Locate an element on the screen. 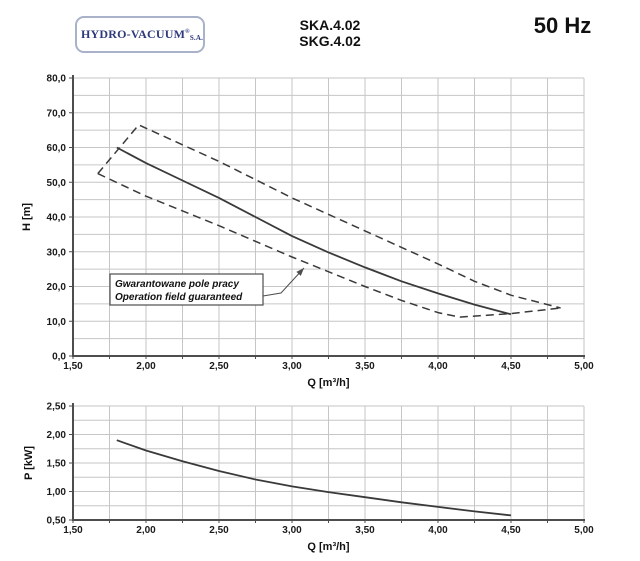 The height and width of the screenshot is (561, 640). y-tick-label: 1,00 is located at coordinates (57, 492).